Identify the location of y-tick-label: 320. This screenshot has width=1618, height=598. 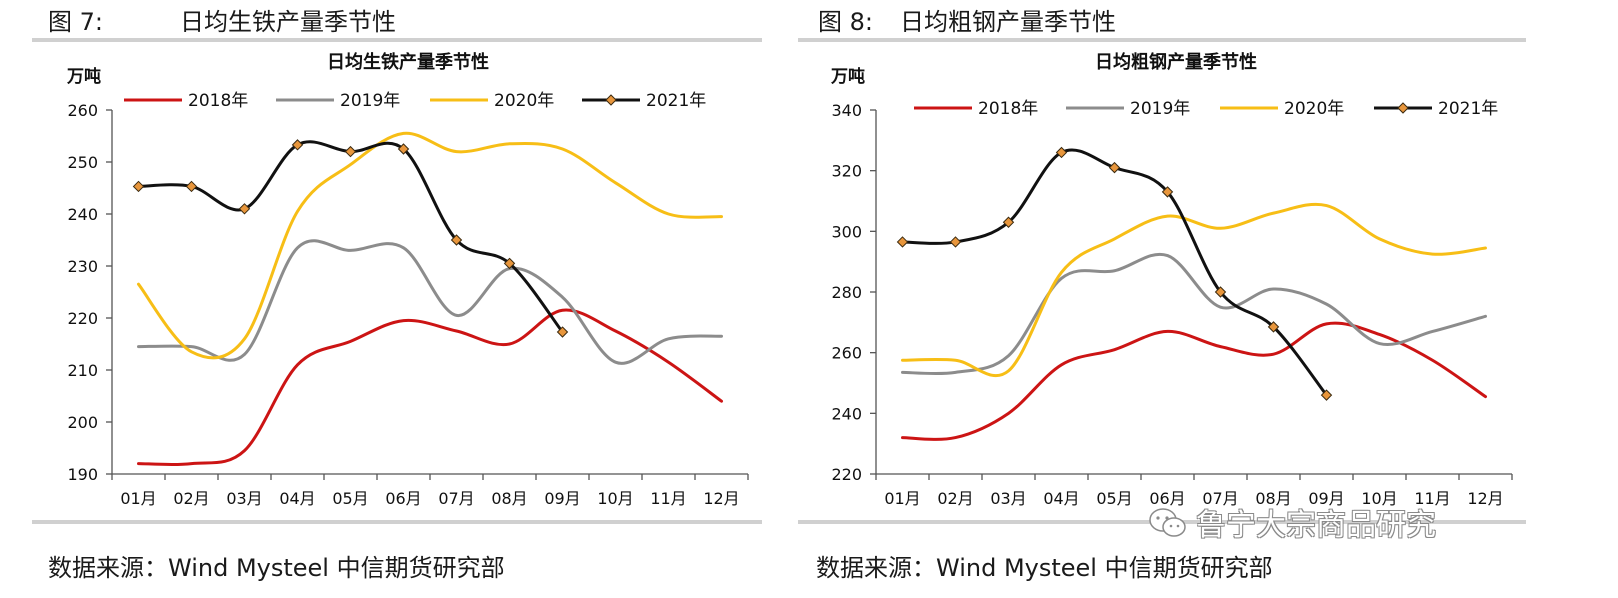
(846, 171).